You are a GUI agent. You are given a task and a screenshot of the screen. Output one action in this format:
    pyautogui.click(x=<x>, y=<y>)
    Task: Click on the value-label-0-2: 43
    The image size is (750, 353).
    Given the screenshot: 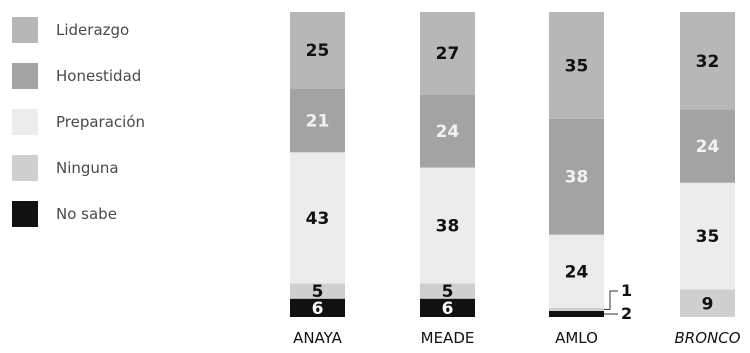 What is the action you would take?
    pyautogui.click(x=318, y=219)
    